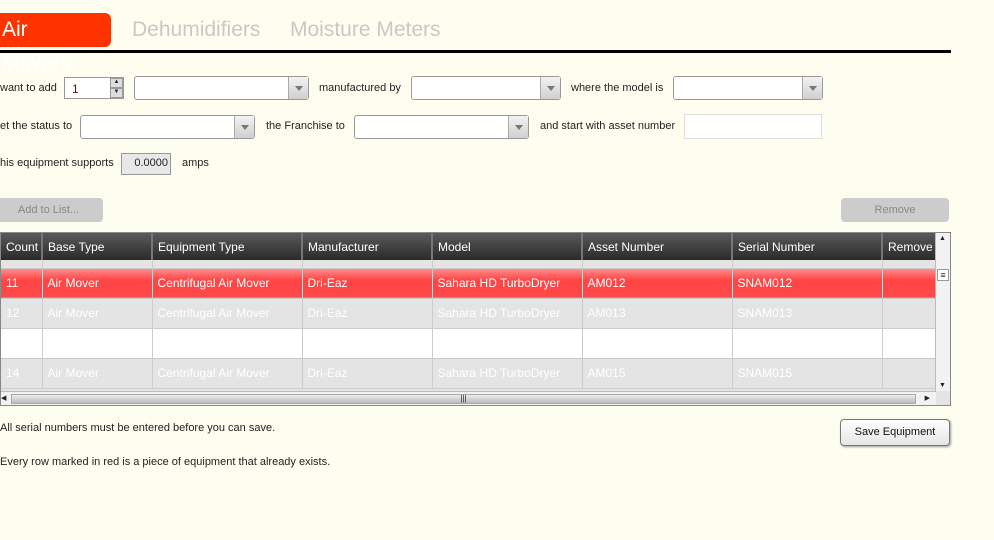 The height and width of the screenshot is (540, 994). What do you see at coordinates (22, 283) in the screenshot?
I see `table-cell: 11` at bounding box center [22, 283].